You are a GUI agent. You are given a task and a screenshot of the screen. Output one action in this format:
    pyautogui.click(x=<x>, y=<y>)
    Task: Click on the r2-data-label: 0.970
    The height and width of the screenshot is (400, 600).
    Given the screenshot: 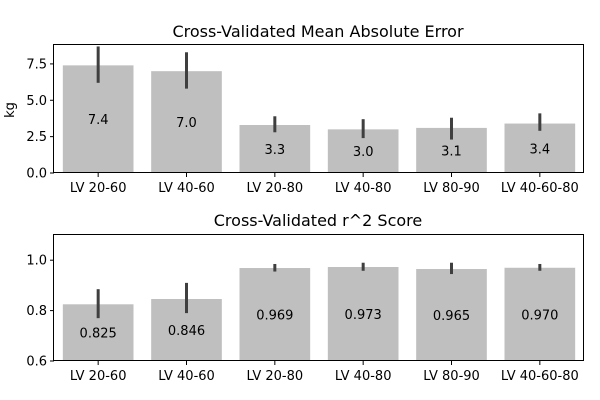 What is the action you would take?
    pyautogui.click(x=539, y=315)
    